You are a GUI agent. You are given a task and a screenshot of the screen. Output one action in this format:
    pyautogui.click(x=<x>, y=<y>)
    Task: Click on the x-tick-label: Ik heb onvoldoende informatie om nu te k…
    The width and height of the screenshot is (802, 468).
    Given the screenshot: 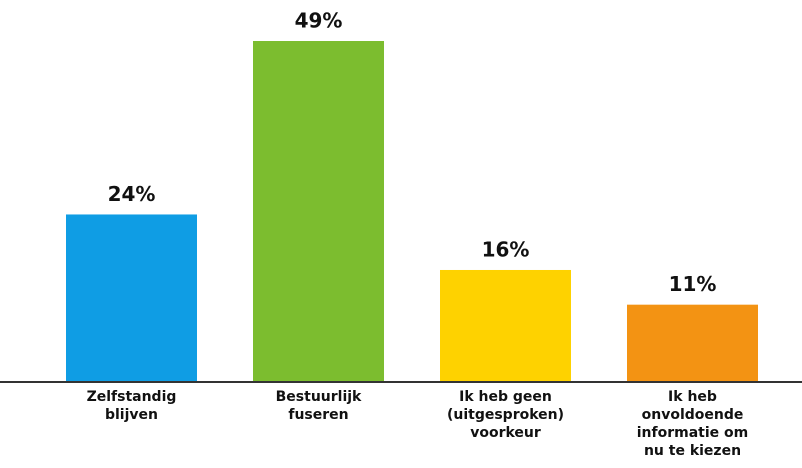 What is the action you would take?
    pyautogui.click(x=692, y=424)
    